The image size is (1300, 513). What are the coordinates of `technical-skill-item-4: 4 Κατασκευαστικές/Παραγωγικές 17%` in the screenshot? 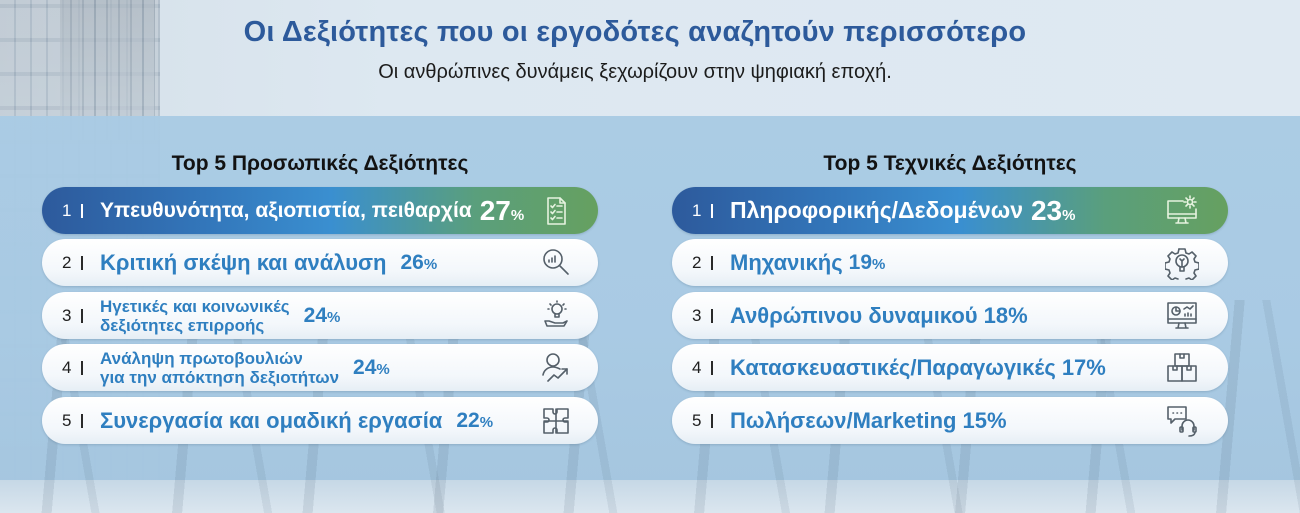 It's located at (950, 367).